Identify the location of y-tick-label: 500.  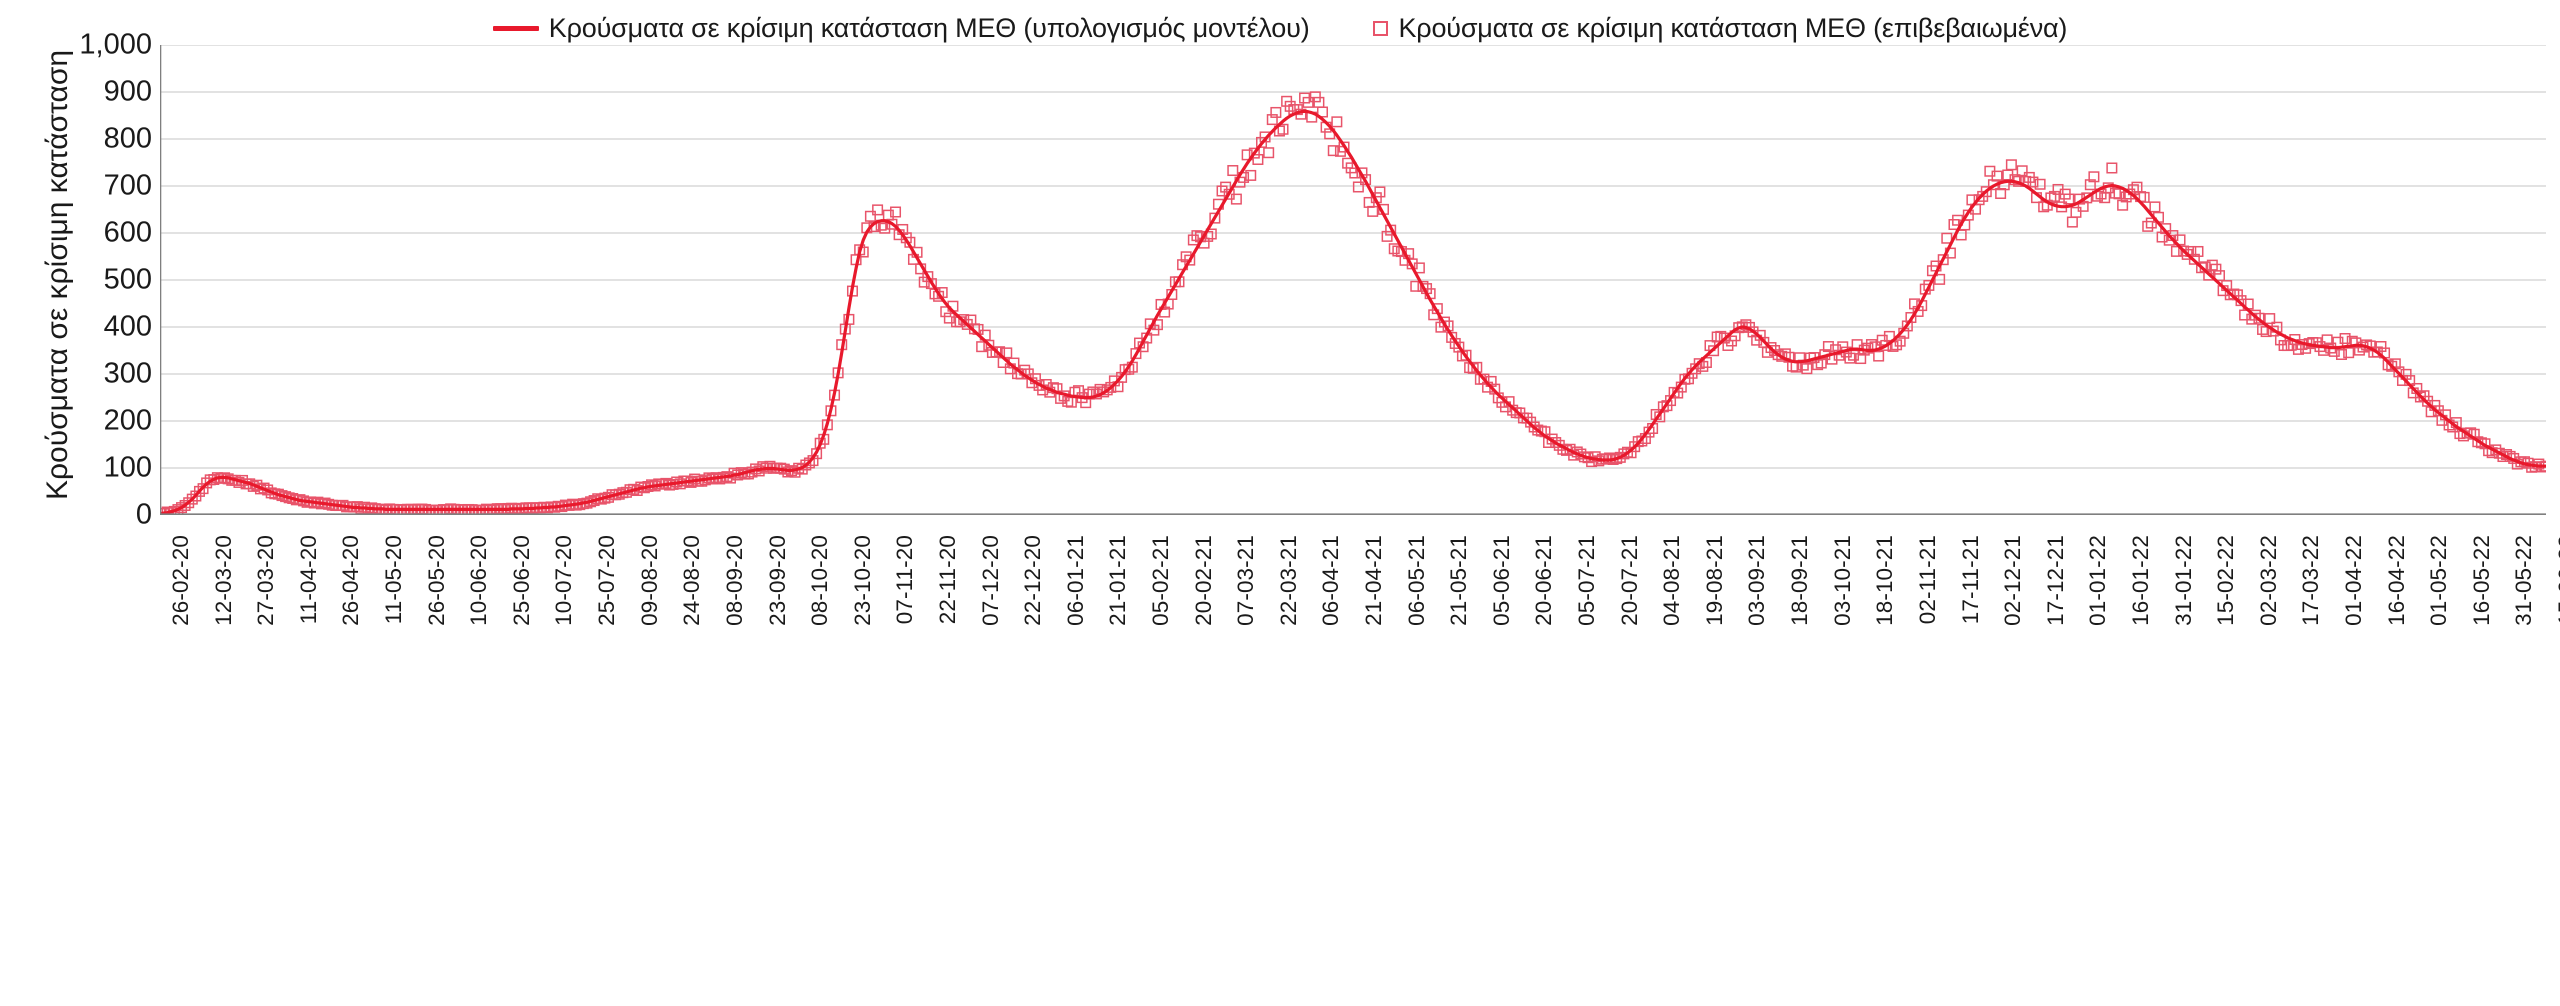
(127, 279).